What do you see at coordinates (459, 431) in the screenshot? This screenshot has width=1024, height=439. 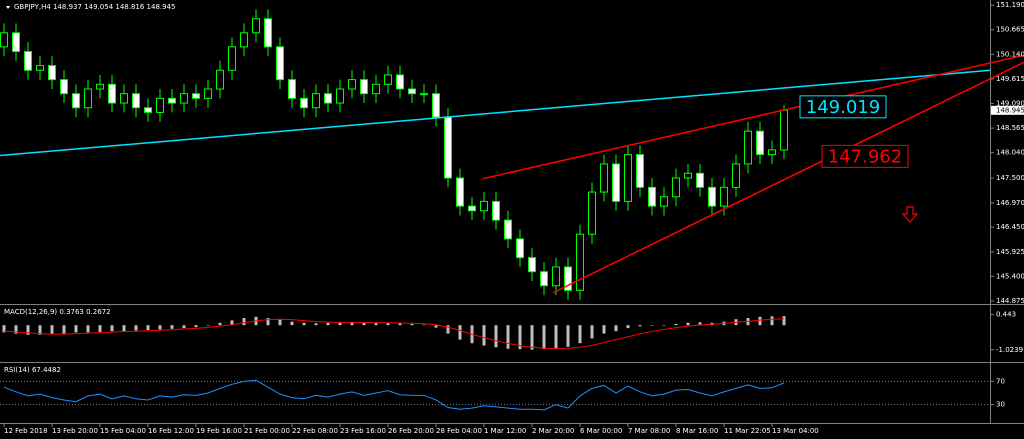 I see `x-tick-label: 28 Feb 04:00` at bounding box center [459, 431].